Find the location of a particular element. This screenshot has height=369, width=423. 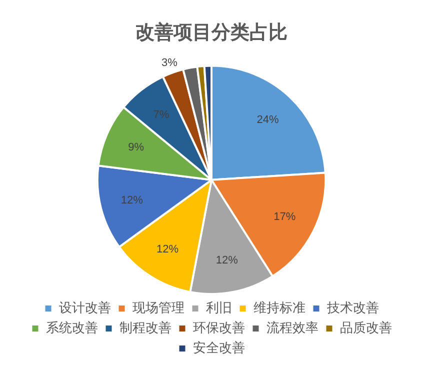

legend-label: 现场管理 is located at coordinates (158, 308).